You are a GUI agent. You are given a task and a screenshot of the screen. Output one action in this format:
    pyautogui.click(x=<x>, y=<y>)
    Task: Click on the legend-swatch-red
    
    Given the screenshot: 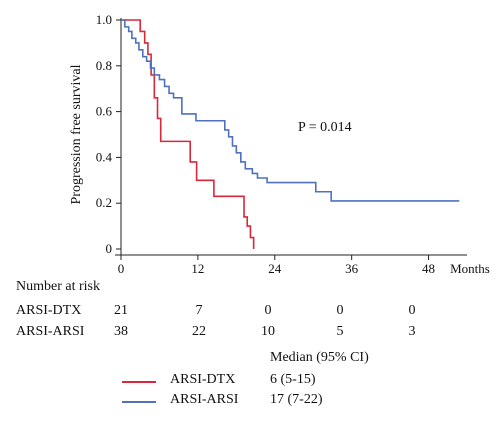 What is the action you would take?
    pyautogui.click(x=139, y=382)
    